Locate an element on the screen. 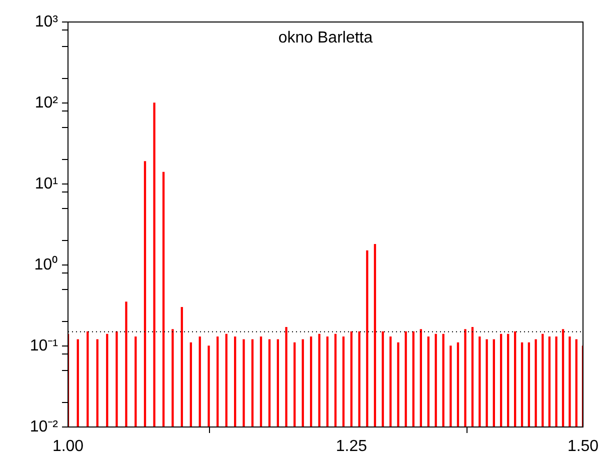 The height and width of the screenshot is (469, 607). y-tick-label: 10¹ is located at coordinates (46, 183).